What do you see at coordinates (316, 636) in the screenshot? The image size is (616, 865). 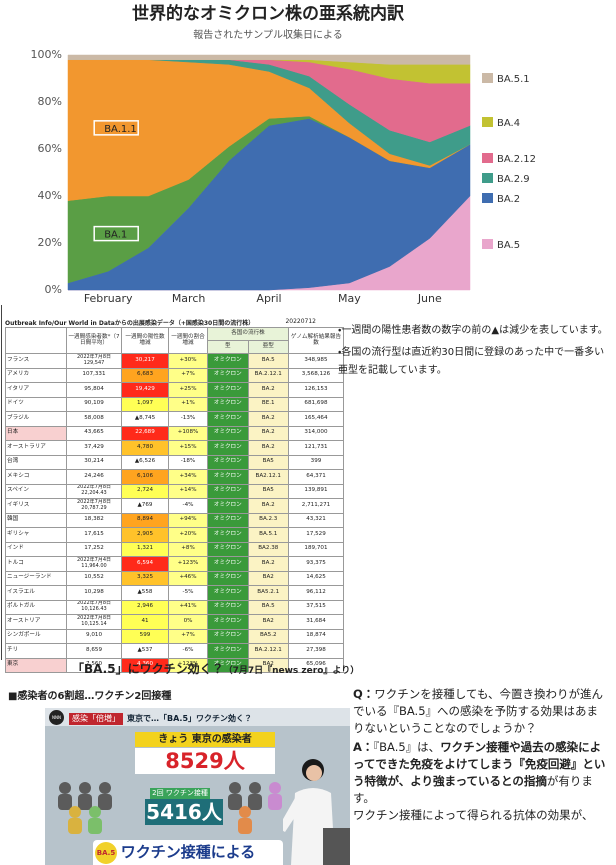 I see `table-cell: 18,874` at bounding box center [316, 636].